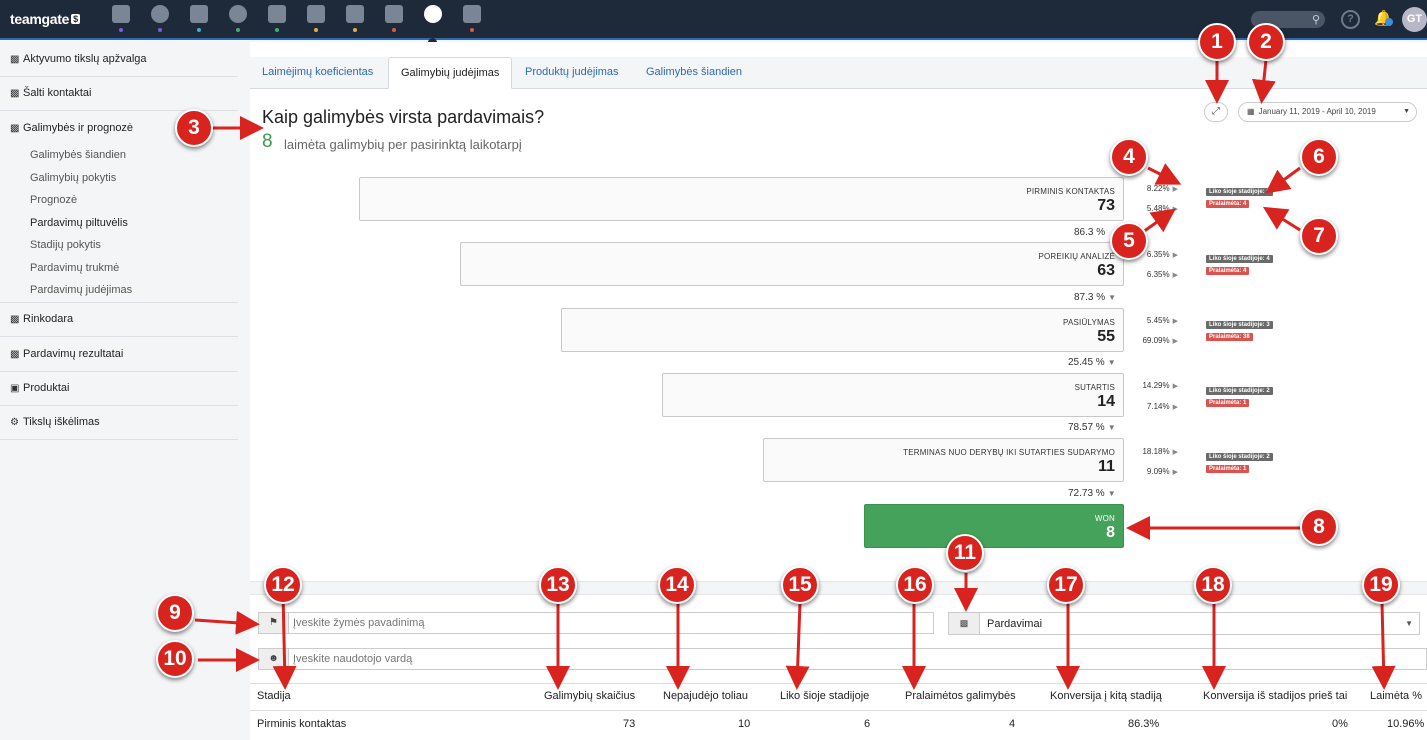 The image size is (1427, 740). What do you see at coordinates (199, 14) in the screenshot?
I see `building-icon` at bounding box center [199, 14].